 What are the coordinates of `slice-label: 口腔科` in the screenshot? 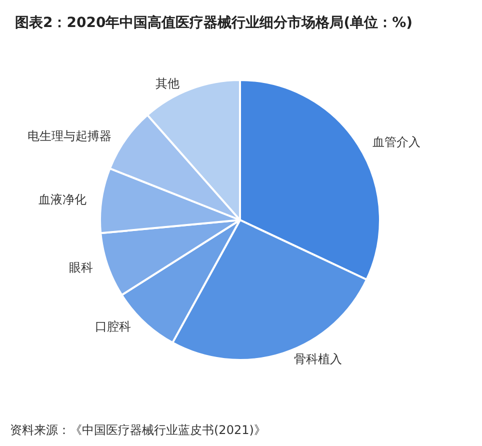 It's located at (113, 326).